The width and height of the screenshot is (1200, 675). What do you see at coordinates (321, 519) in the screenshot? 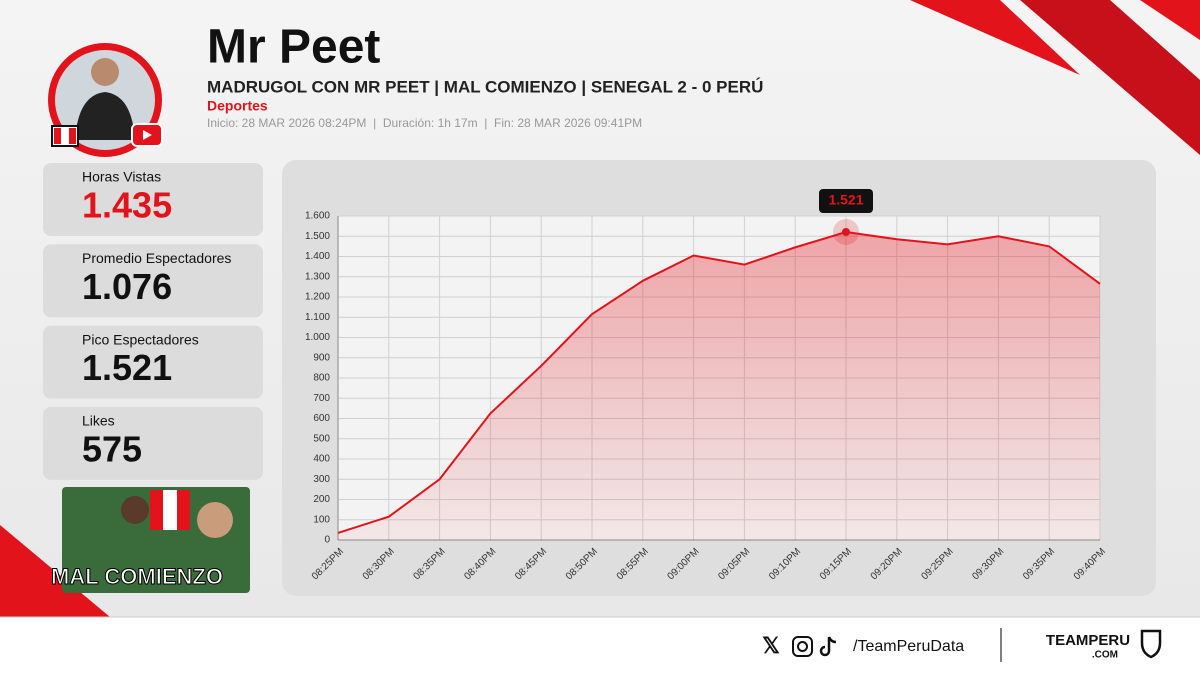
I see `y-tick-label: 100` at bounding box center [321, 519].